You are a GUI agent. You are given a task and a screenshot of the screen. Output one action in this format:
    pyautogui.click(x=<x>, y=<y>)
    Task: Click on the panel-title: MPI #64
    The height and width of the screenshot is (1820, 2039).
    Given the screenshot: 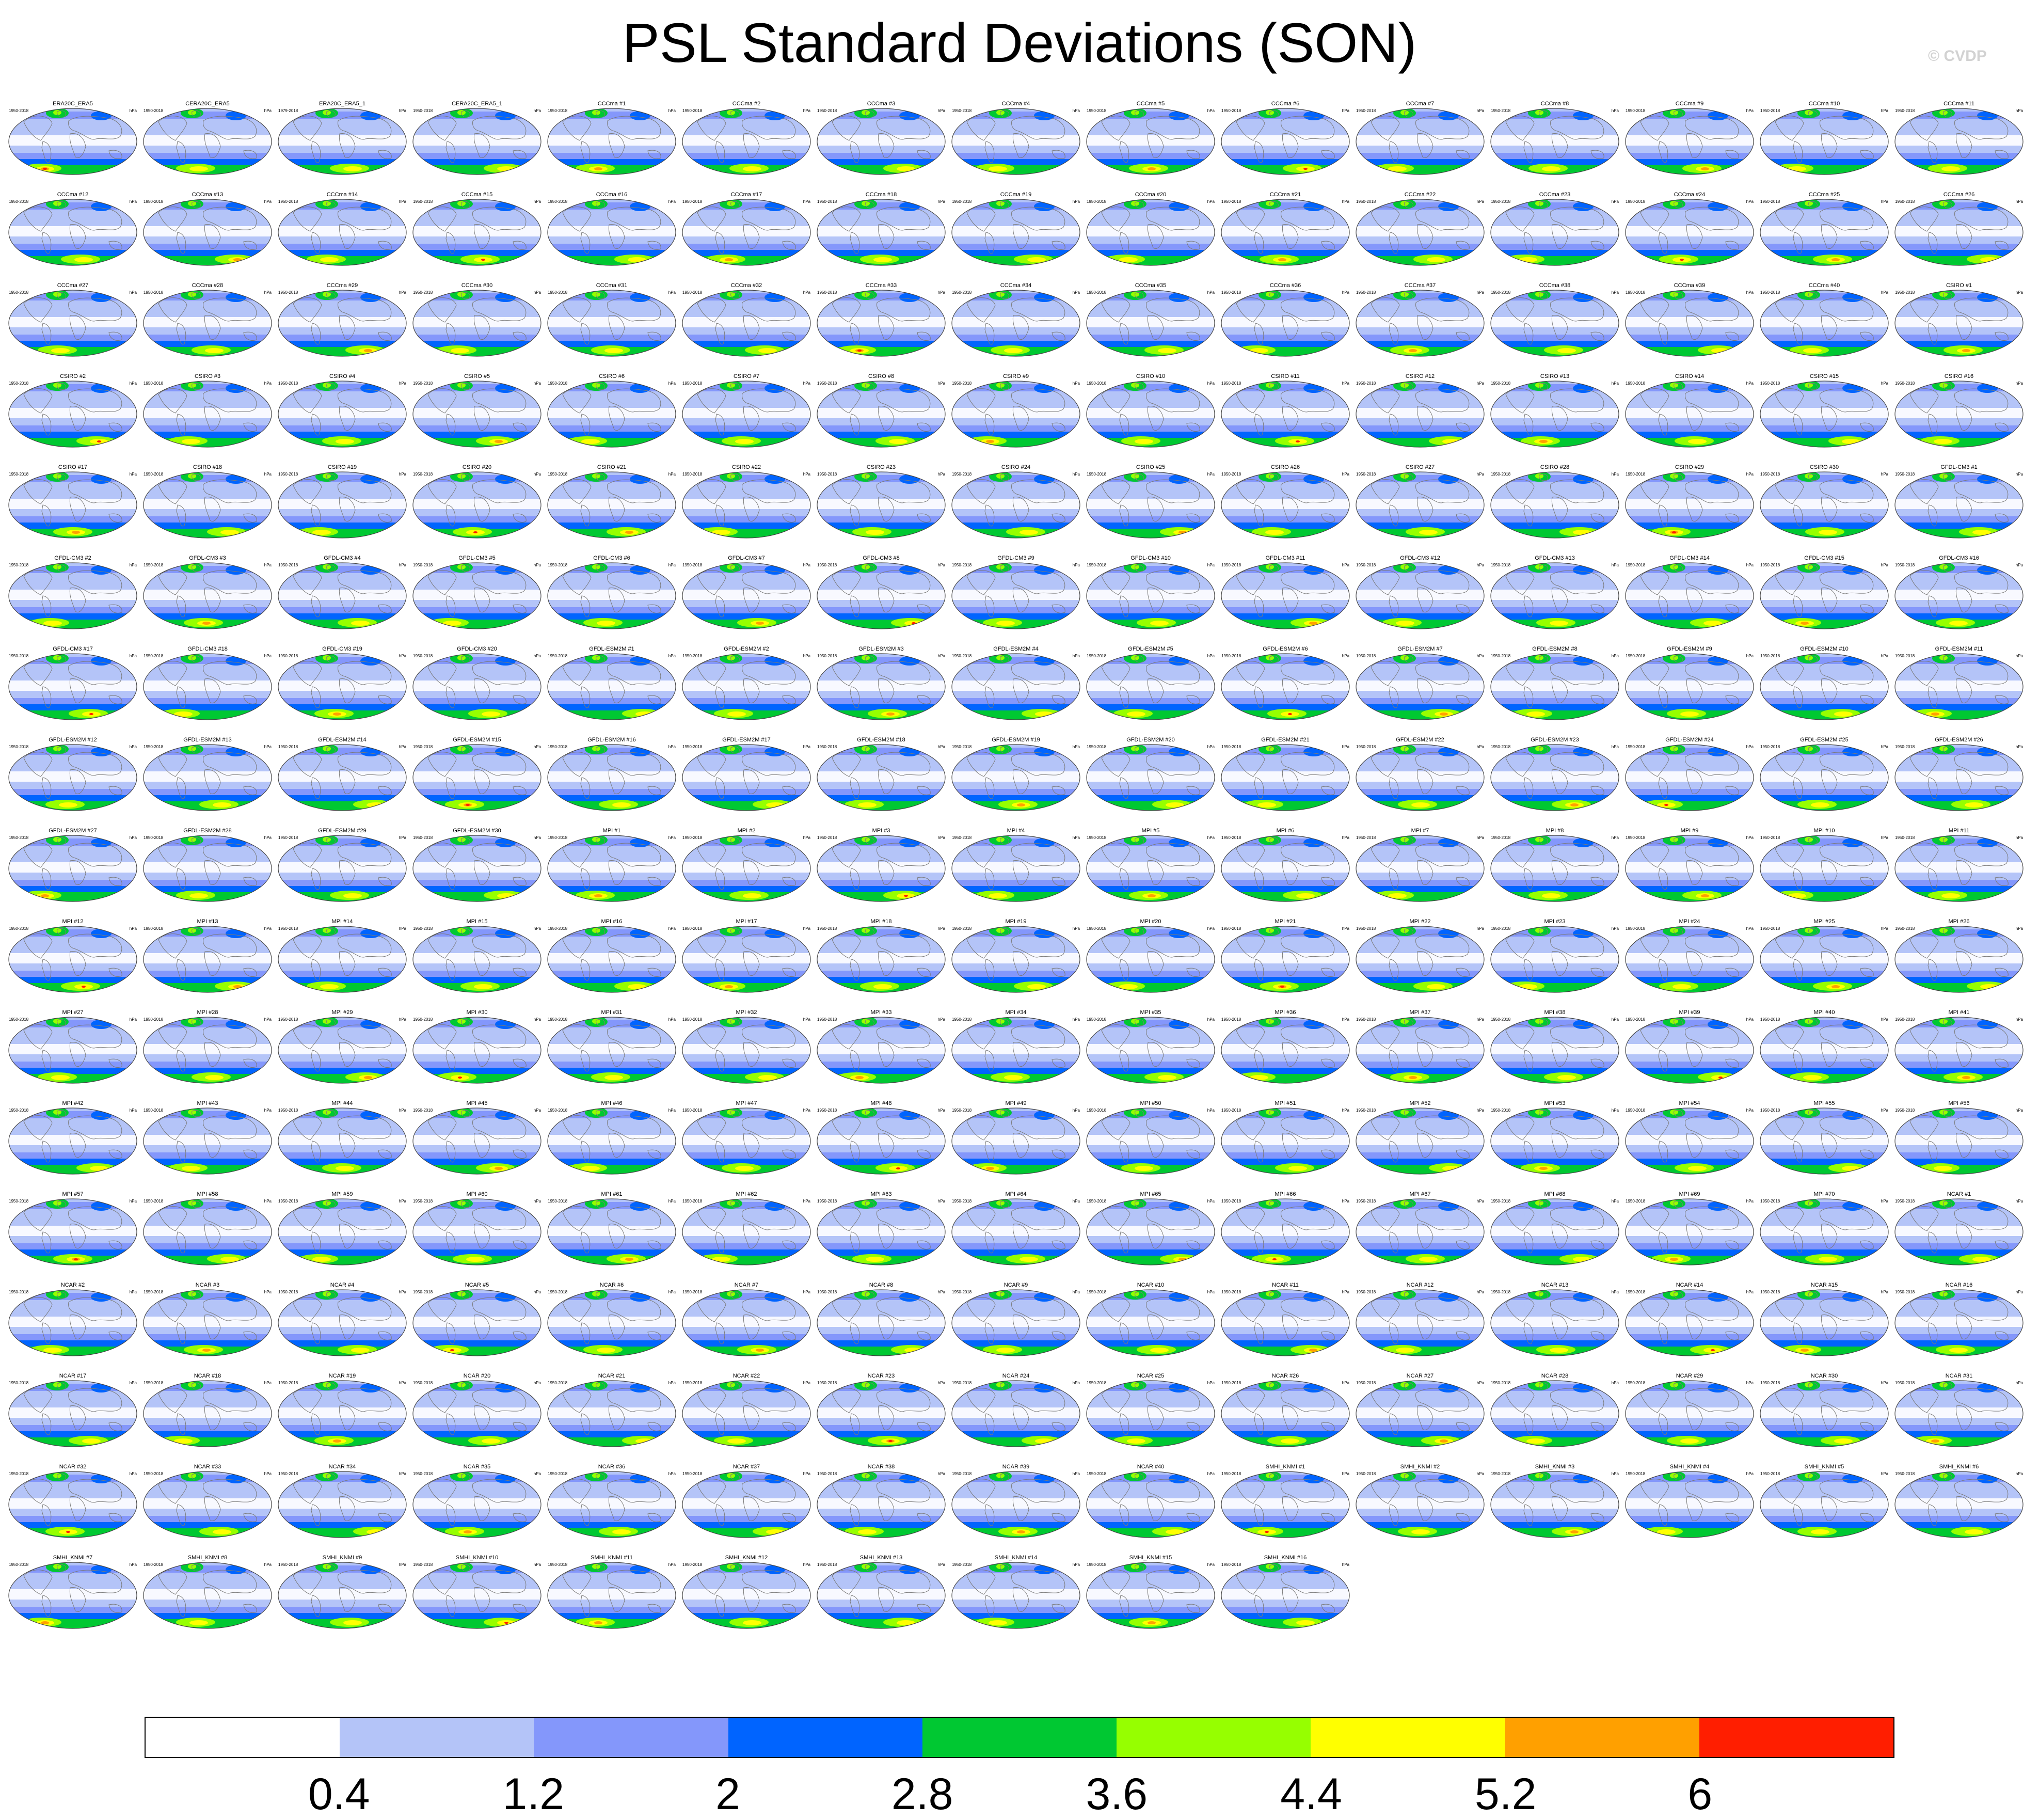 What is the action you would take?
    pyautogui.click(x=1016, y=1194)
    